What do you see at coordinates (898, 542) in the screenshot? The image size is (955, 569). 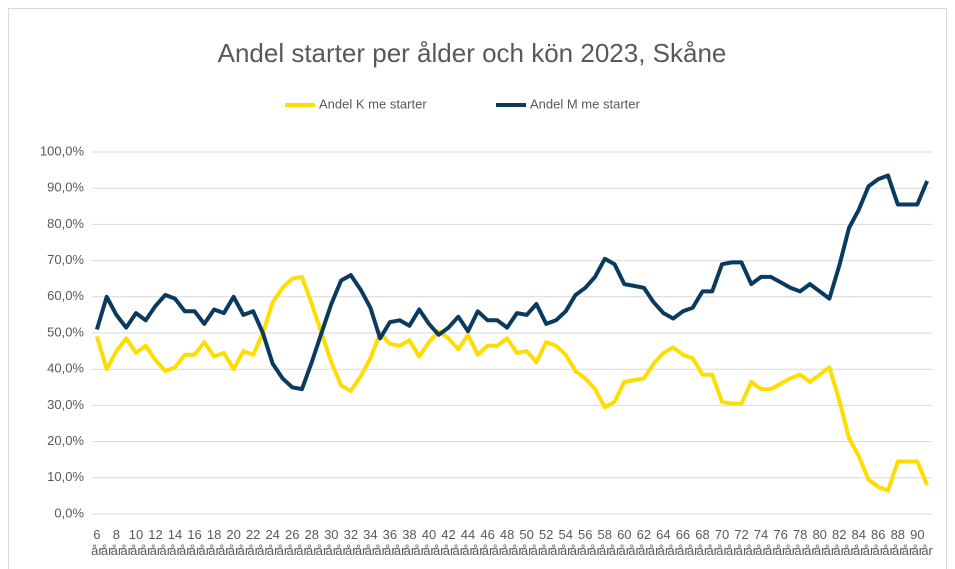 I see `x-tick-label: 88 år` at bounding box center [898, 542].